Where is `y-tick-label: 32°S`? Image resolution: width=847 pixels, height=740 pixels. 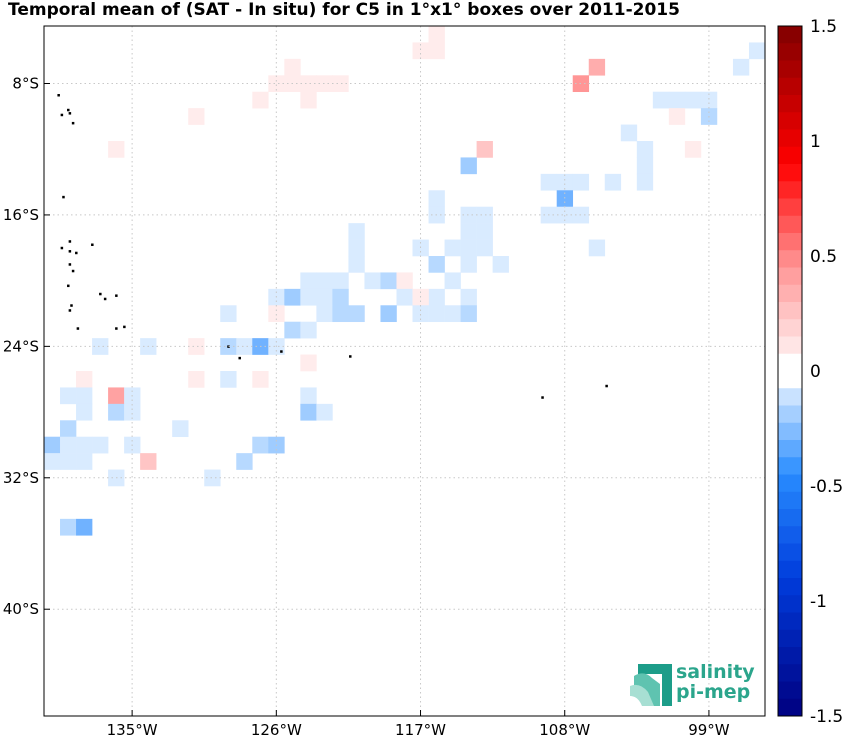 y-tick-label: 32°S is located at coordinates (21, 478).